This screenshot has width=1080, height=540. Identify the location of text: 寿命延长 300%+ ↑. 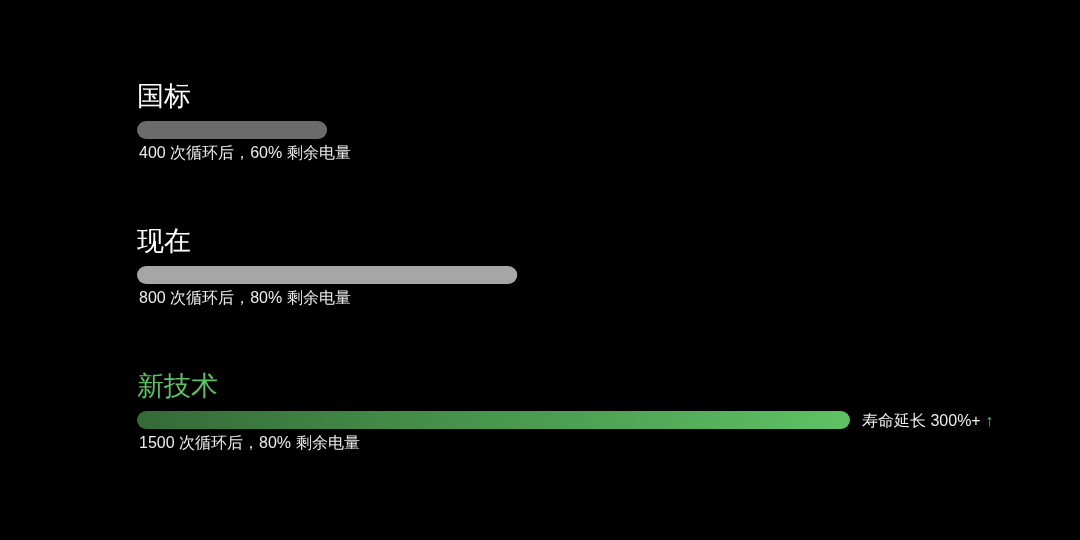
(928, 420).